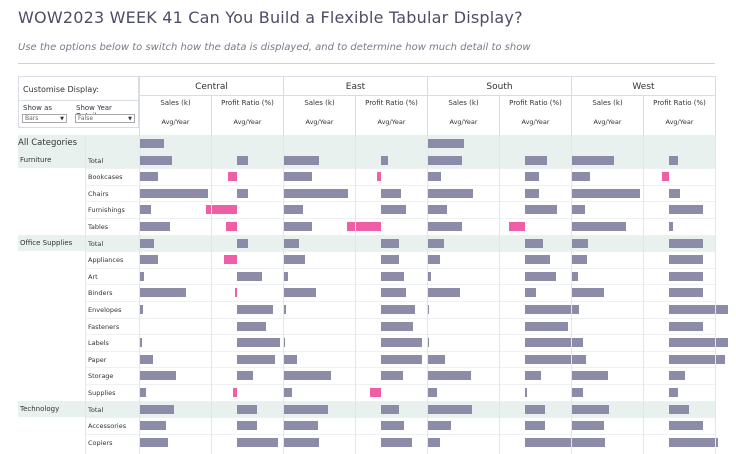 This screenshot has height=454, width=736. I want to click on region-header-east: East, so click(355, 85).